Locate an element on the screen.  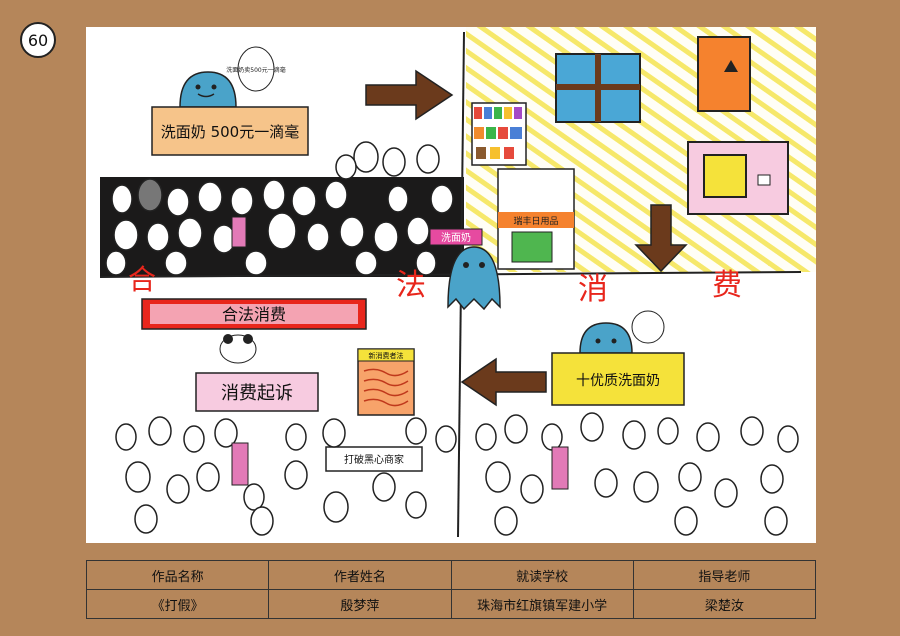
big-char-xiao: 消 is located at coordinates (593, 289).